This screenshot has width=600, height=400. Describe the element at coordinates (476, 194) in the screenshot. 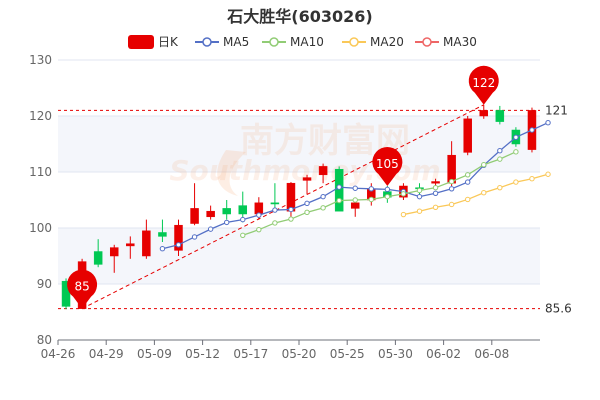

I see `ma20-line` at that location.